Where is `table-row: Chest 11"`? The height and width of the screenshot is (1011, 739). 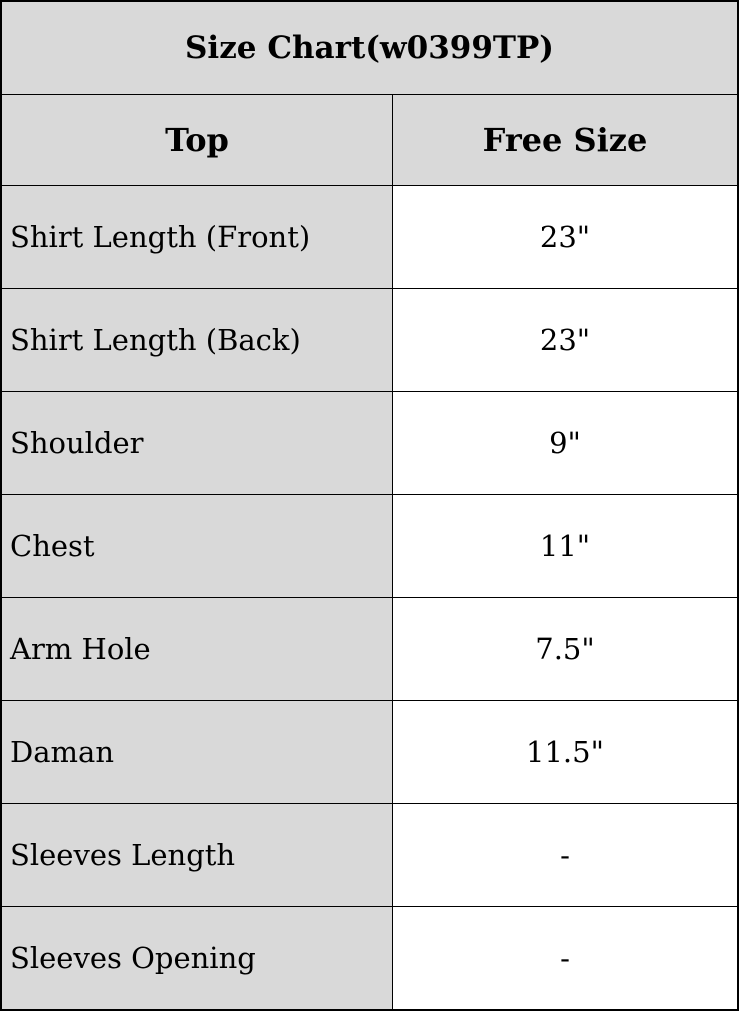 table-row: Chest 11" is located at coordinates (369, 546).